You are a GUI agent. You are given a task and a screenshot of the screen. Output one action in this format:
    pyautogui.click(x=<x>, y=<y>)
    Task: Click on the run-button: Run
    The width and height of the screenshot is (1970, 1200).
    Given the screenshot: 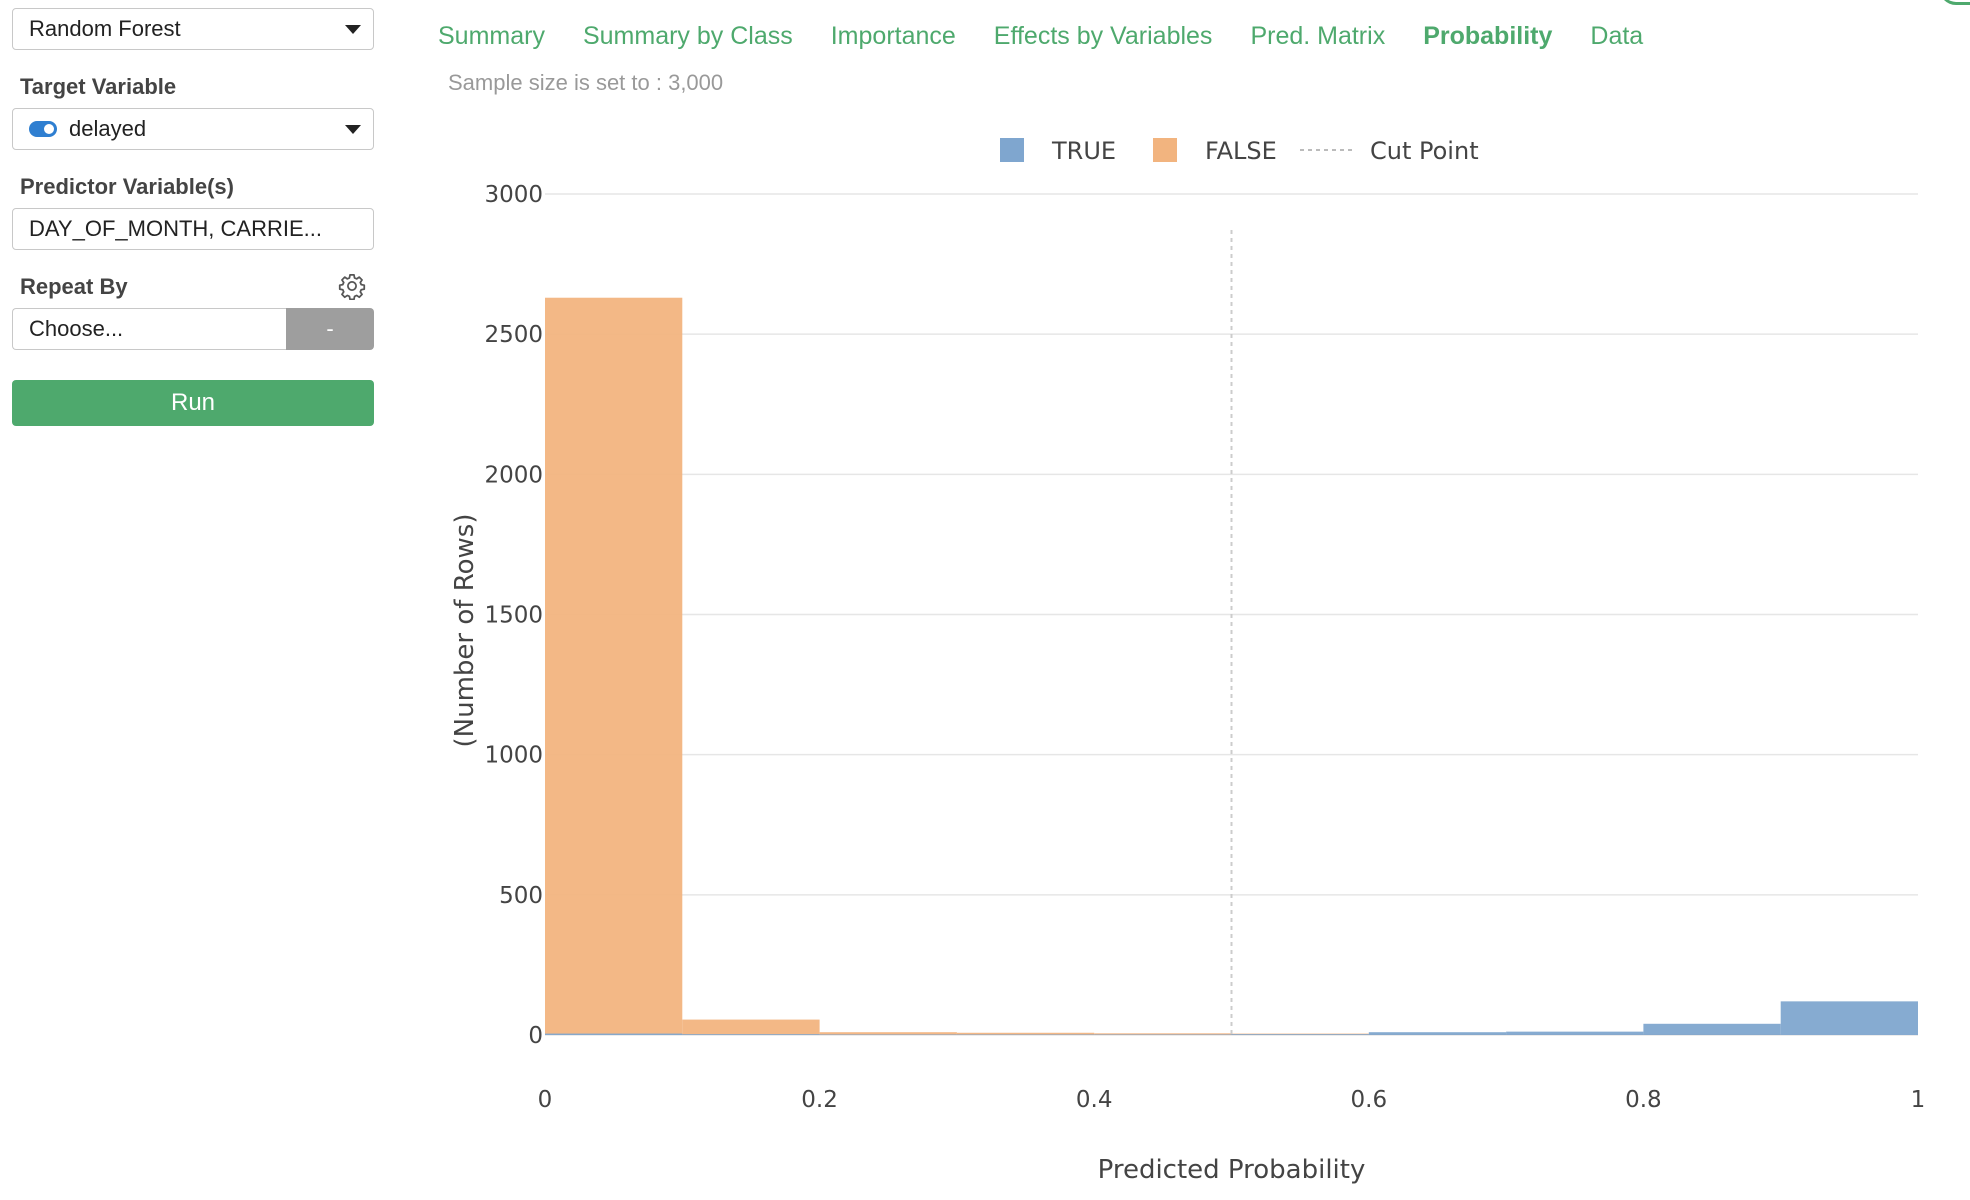 What is the action you would take?
    pyautogui.click(x=193, y=403)
    